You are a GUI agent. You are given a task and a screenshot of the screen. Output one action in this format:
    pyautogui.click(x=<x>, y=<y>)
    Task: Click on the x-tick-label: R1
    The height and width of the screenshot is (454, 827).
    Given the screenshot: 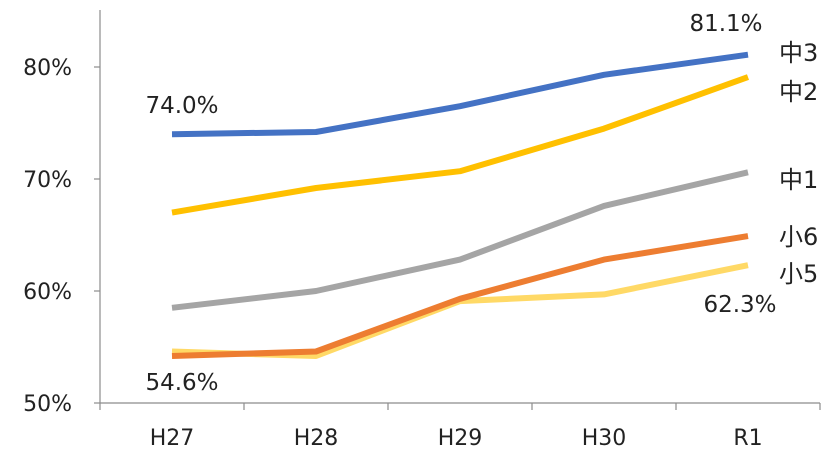 What is the action you would take?
    pyautogui.click(x=747, y=438)
    